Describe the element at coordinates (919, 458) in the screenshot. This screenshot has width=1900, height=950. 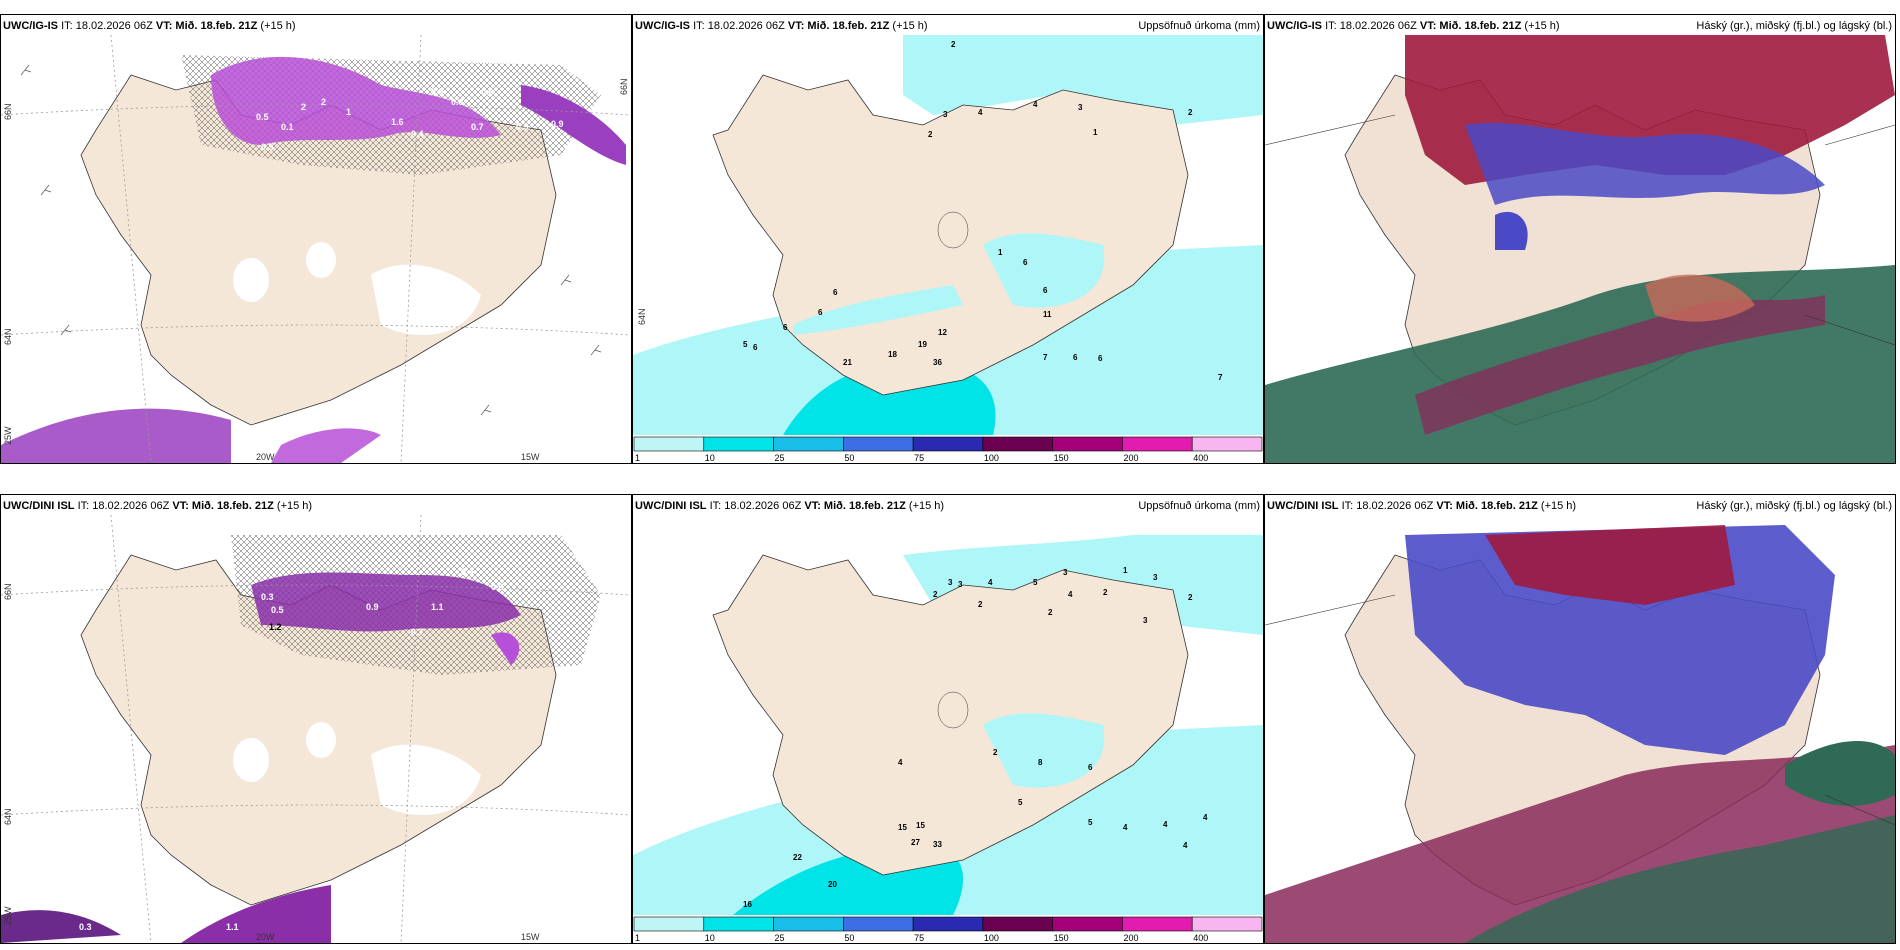
I see `legend-tick: 75` at that location.